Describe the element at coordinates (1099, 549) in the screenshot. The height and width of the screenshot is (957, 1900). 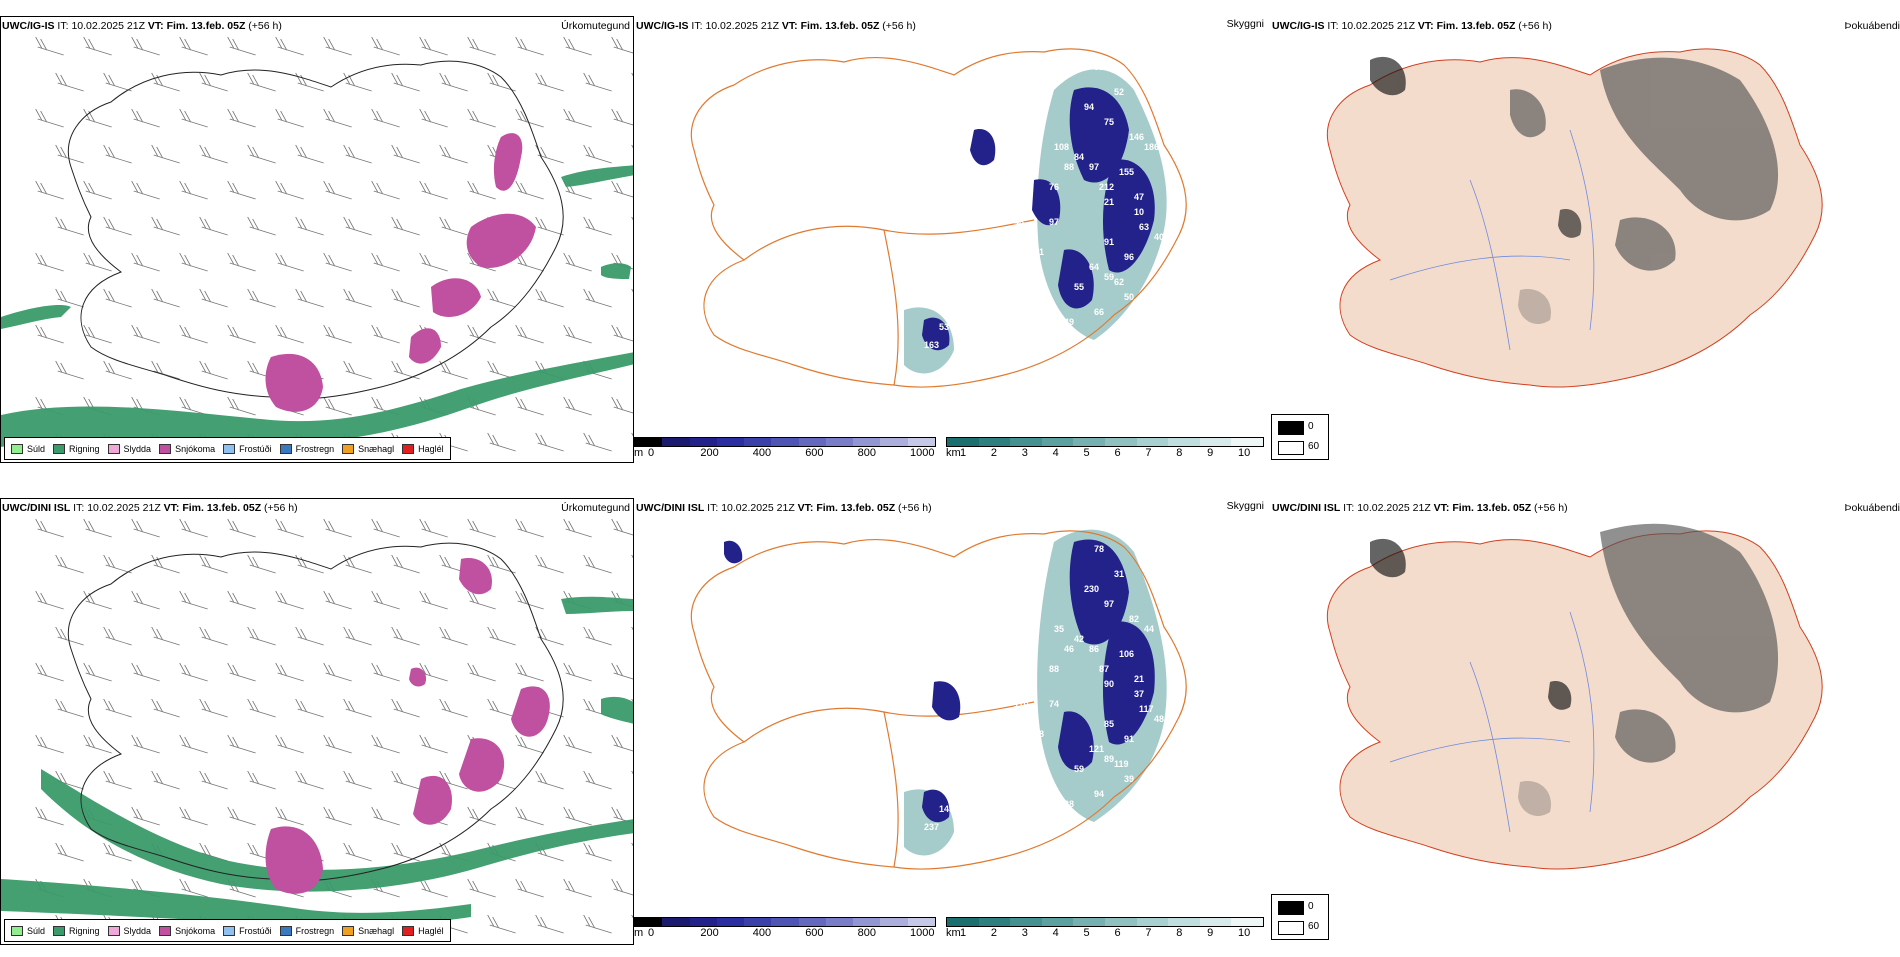
I see `cloud-base-label: 78` at that location.